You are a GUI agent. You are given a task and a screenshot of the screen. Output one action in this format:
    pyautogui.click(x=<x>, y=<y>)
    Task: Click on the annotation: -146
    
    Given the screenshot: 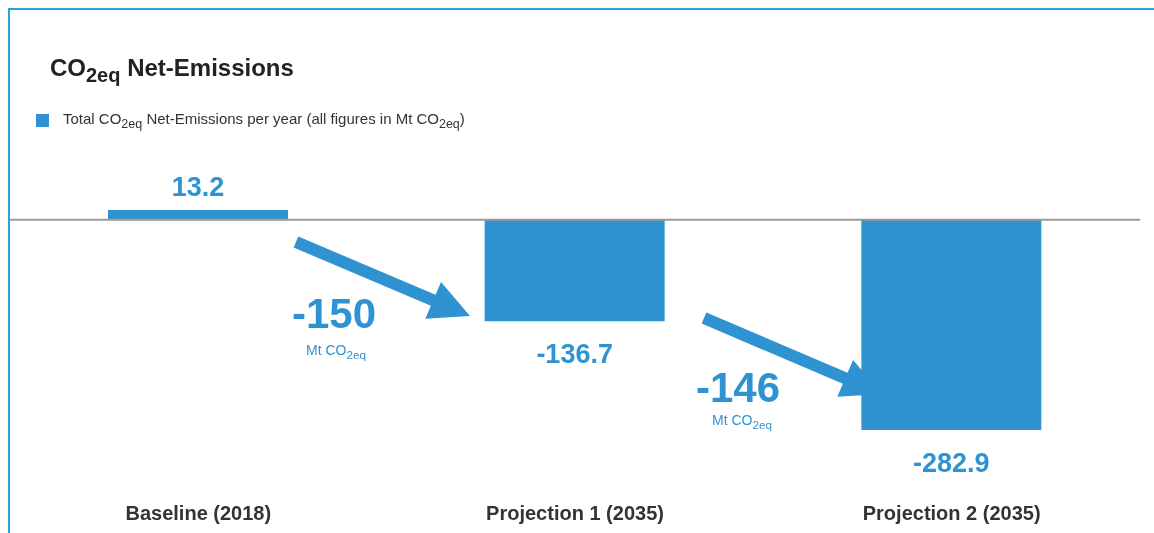 What is the action you would take?
    pyautogui.click(x=738, y=388)
    